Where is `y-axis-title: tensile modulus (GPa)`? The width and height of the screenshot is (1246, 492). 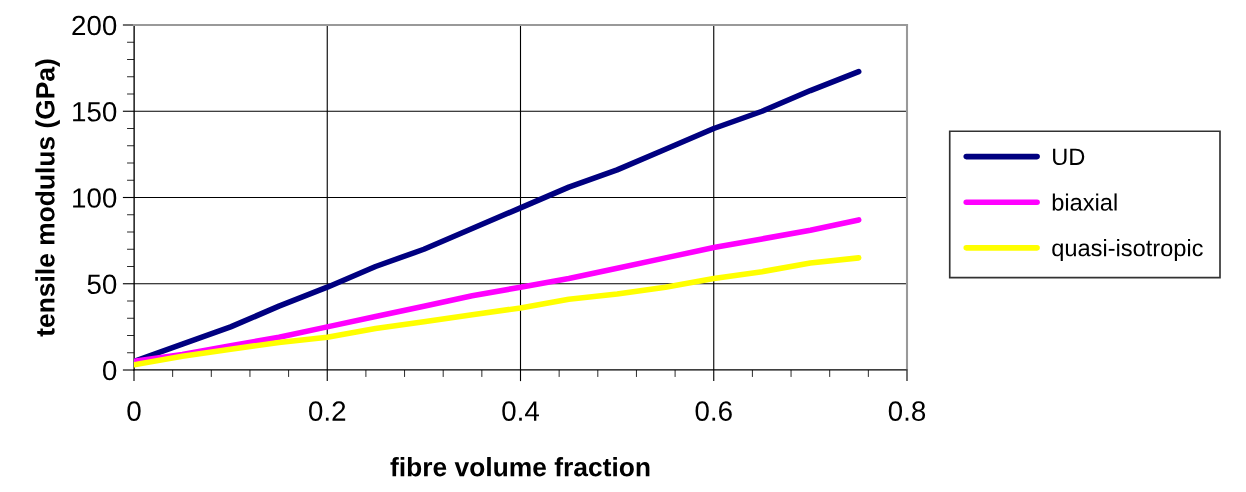 y-axis-title: tensile modulus (GPa) is located at coordinates (47, 198).